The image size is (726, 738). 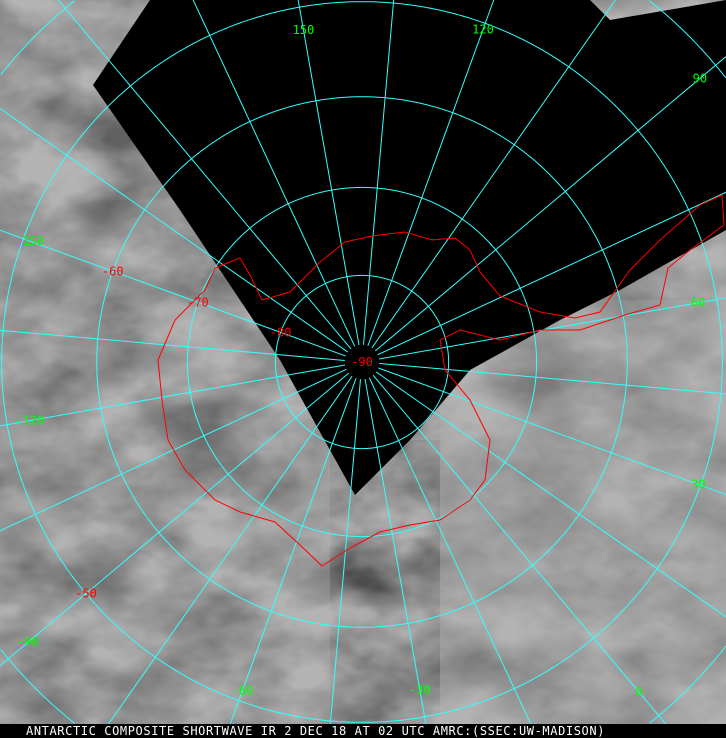 What do you see at coordinates (420, 690) in the screenshot?
I see `longitude-label: -30` at bounding box center [420, 690].